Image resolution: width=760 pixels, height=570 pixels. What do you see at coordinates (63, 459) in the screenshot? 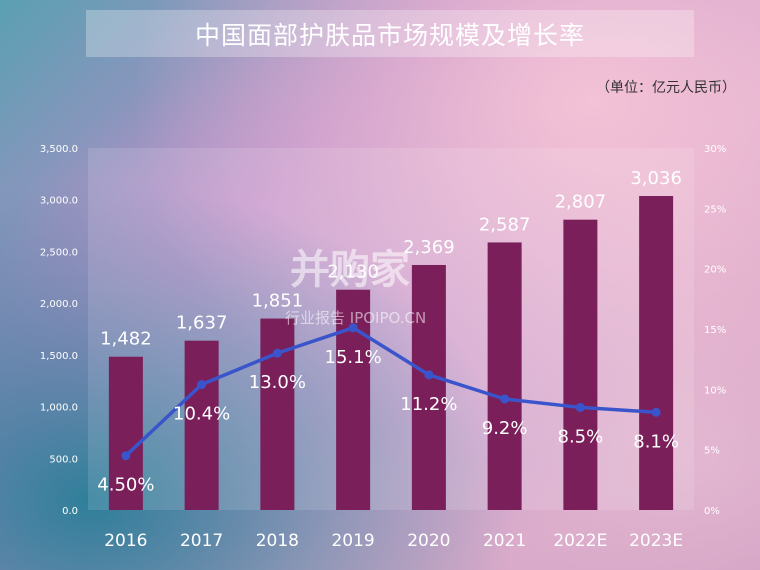
I see `y-tick-label: 500.0` at bounding box center [63, 459].